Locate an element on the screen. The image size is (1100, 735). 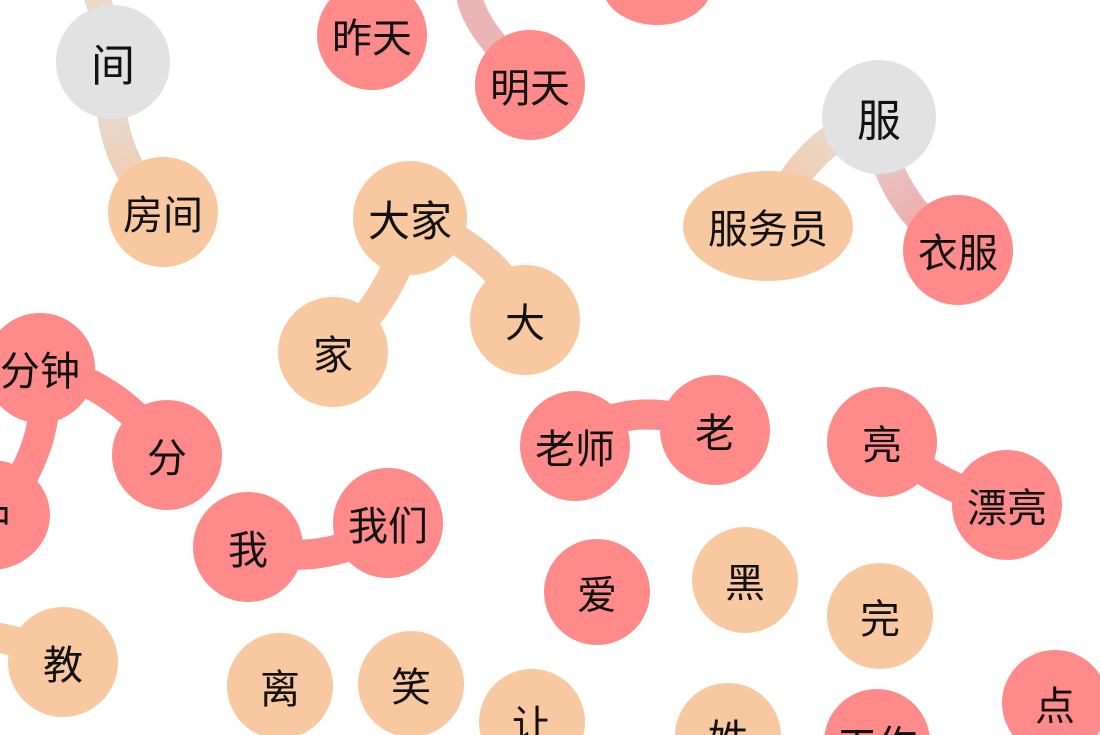
word-bubble-piaoliang: 漂亮 is located at coordinates (1007, 505).